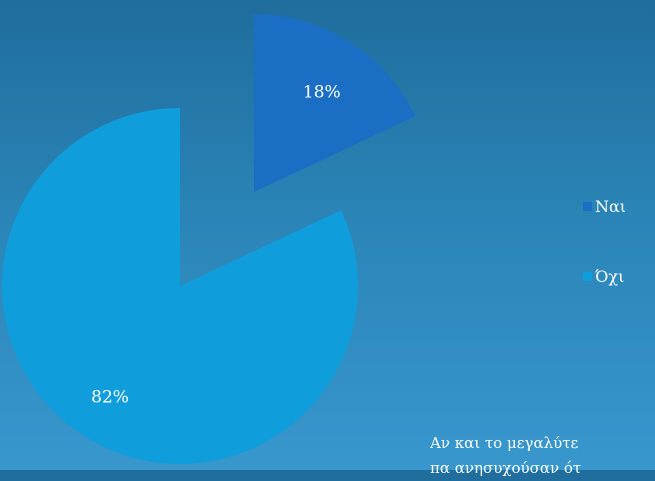  I want to click on caption-line-1: Αν και το μεγαλύτε, so click(504, 443).